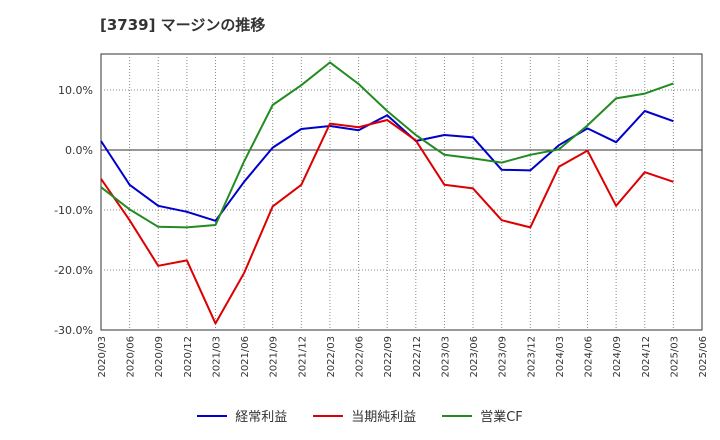 The height and width of the screenshot is (440, 720). Describe the element at coordinates (589, 357) in the screenshot. I see `x-tick-label: 2024/06` at that location.